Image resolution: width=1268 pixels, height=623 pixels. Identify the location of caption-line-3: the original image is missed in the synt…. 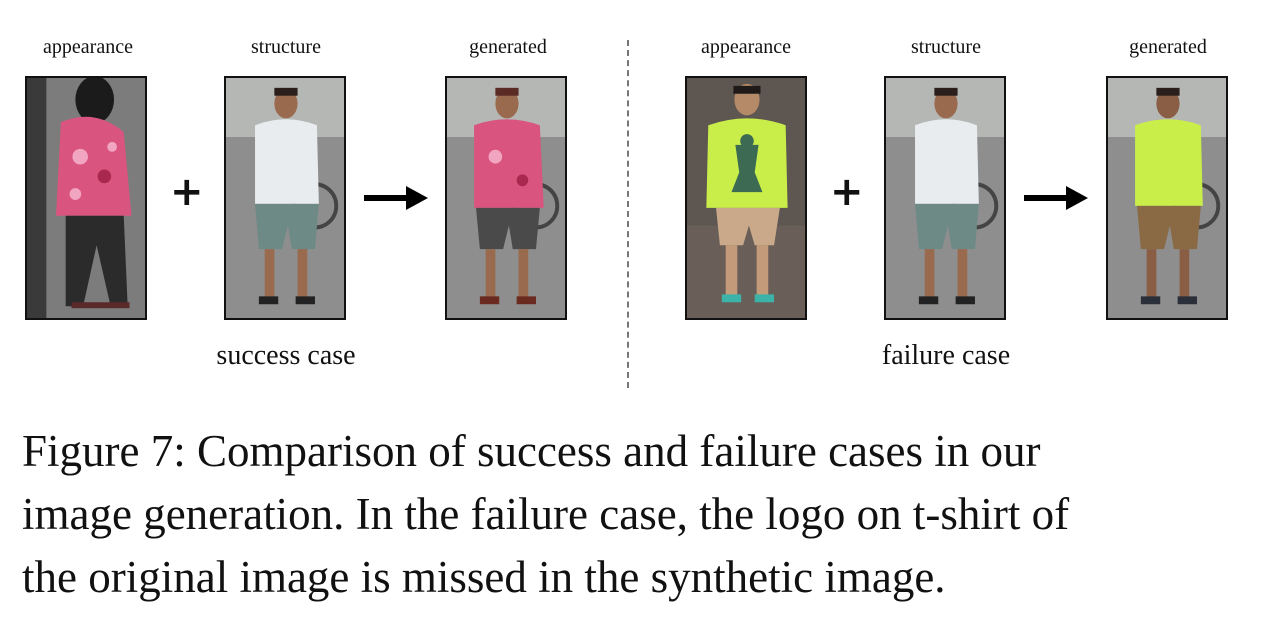
(484, 577).